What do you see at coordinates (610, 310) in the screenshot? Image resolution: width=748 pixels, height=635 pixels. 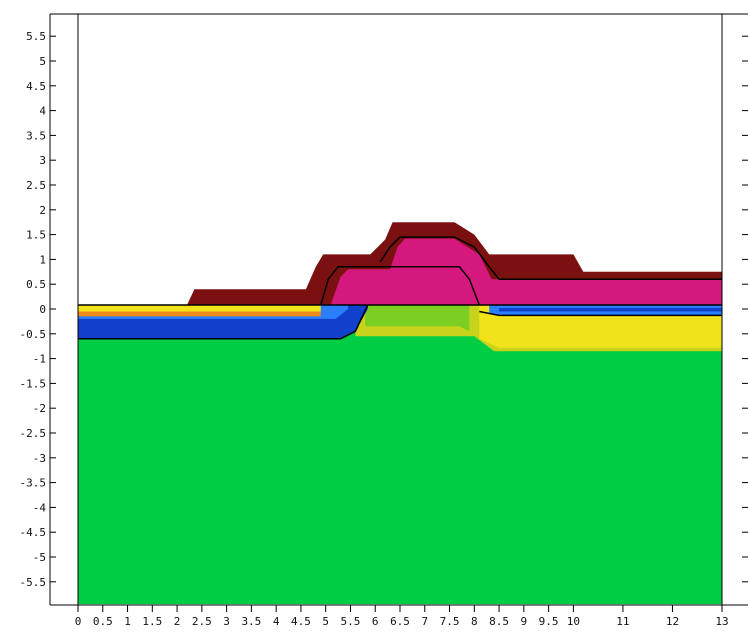 I see `region-right-blue-dark` at bounding box center [610, 310].